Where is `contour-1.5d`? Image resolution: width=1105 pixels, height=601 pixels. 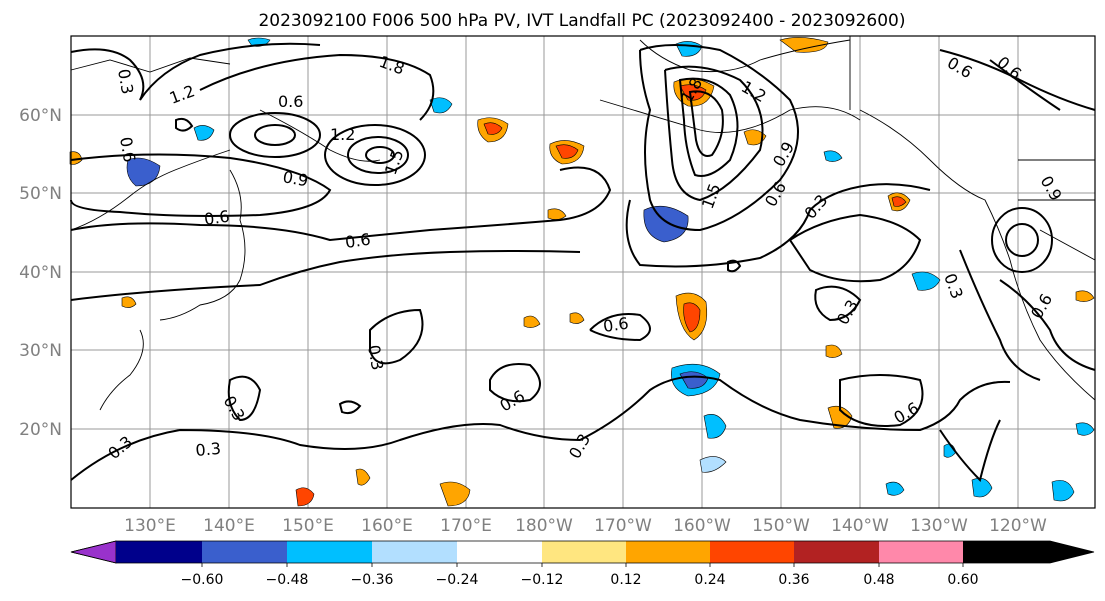 contour-1.5d is located at coordinates (1022, 240).